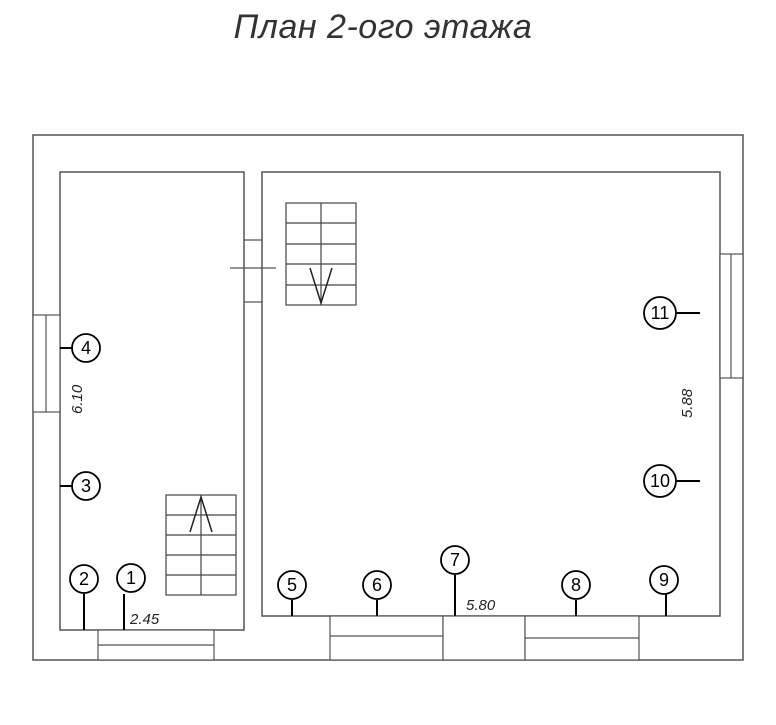 Image resolution: width=776 pixels, height=725 pixels. I want to click on marker-9-label: 9, so click(664, 580).